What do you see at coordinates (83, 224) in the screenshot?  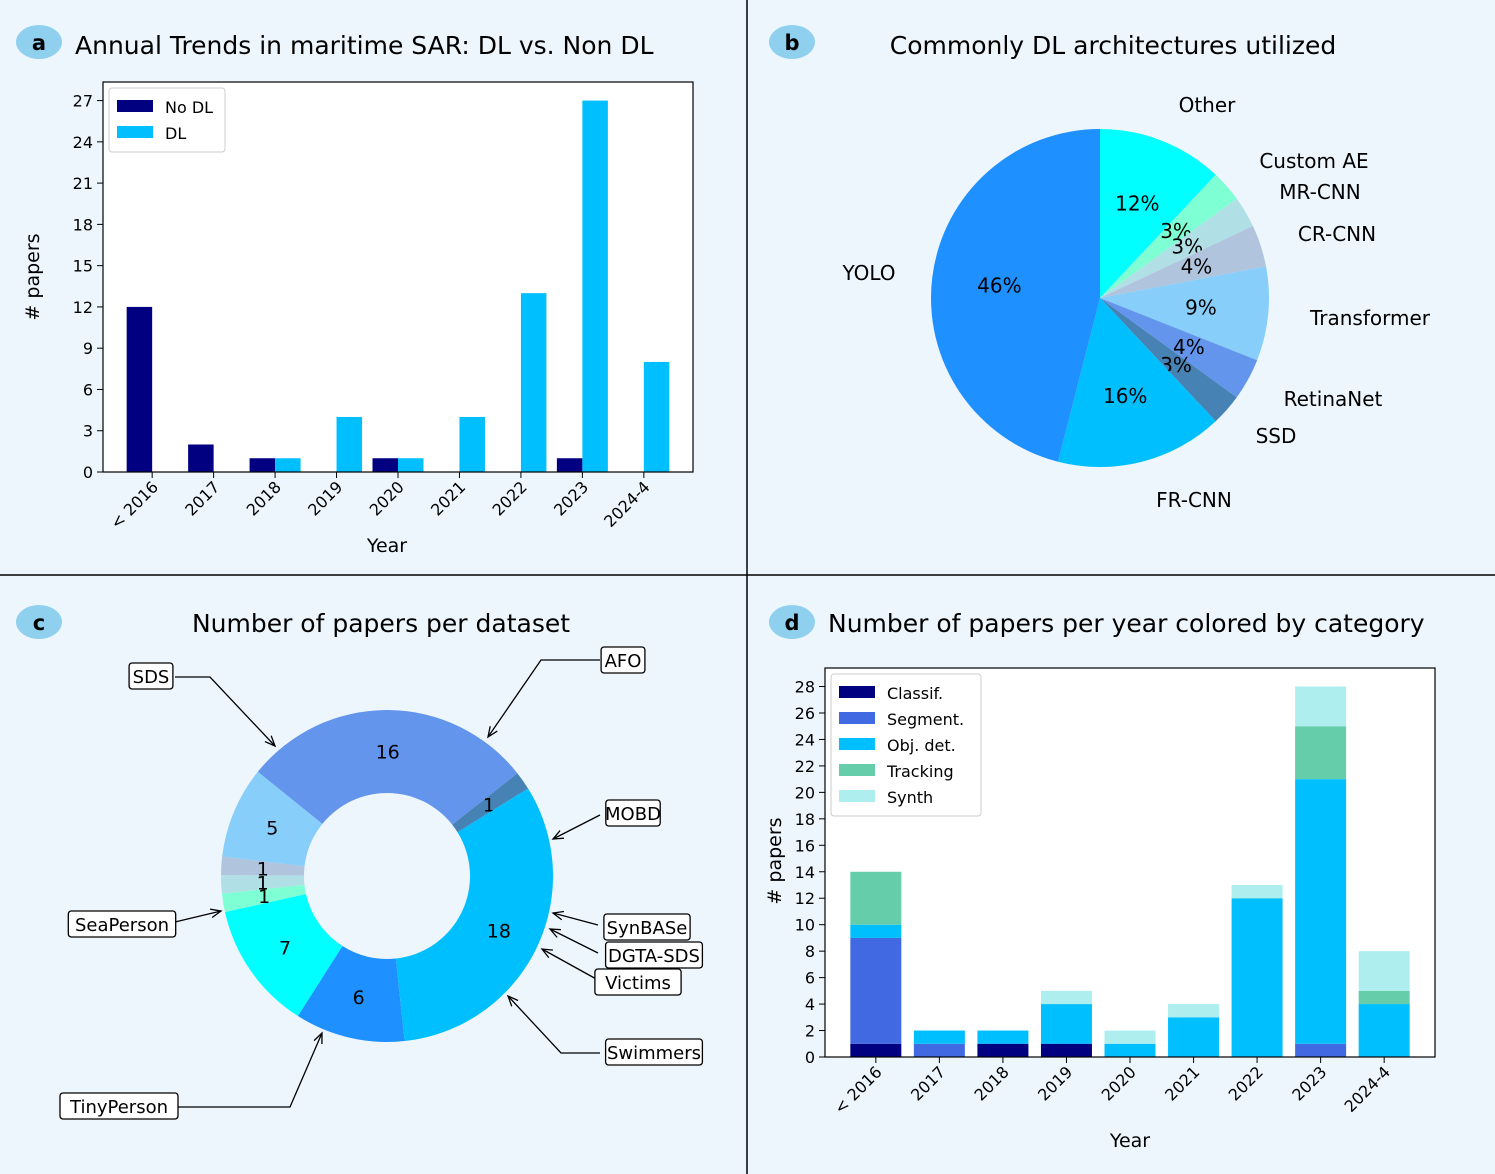 I see `chart-a-ytick-label-18: 18` at bounding box center [83, 224].